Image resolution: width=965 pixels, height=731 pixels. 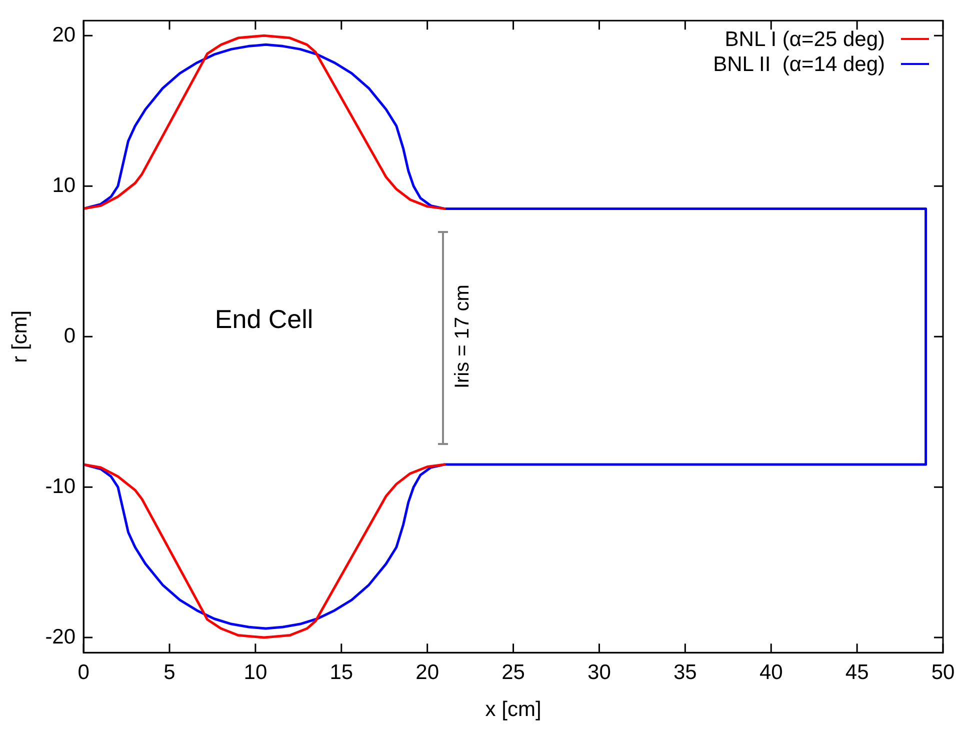 I want to click on annotation: End Cell, so click(x=264, y=319).